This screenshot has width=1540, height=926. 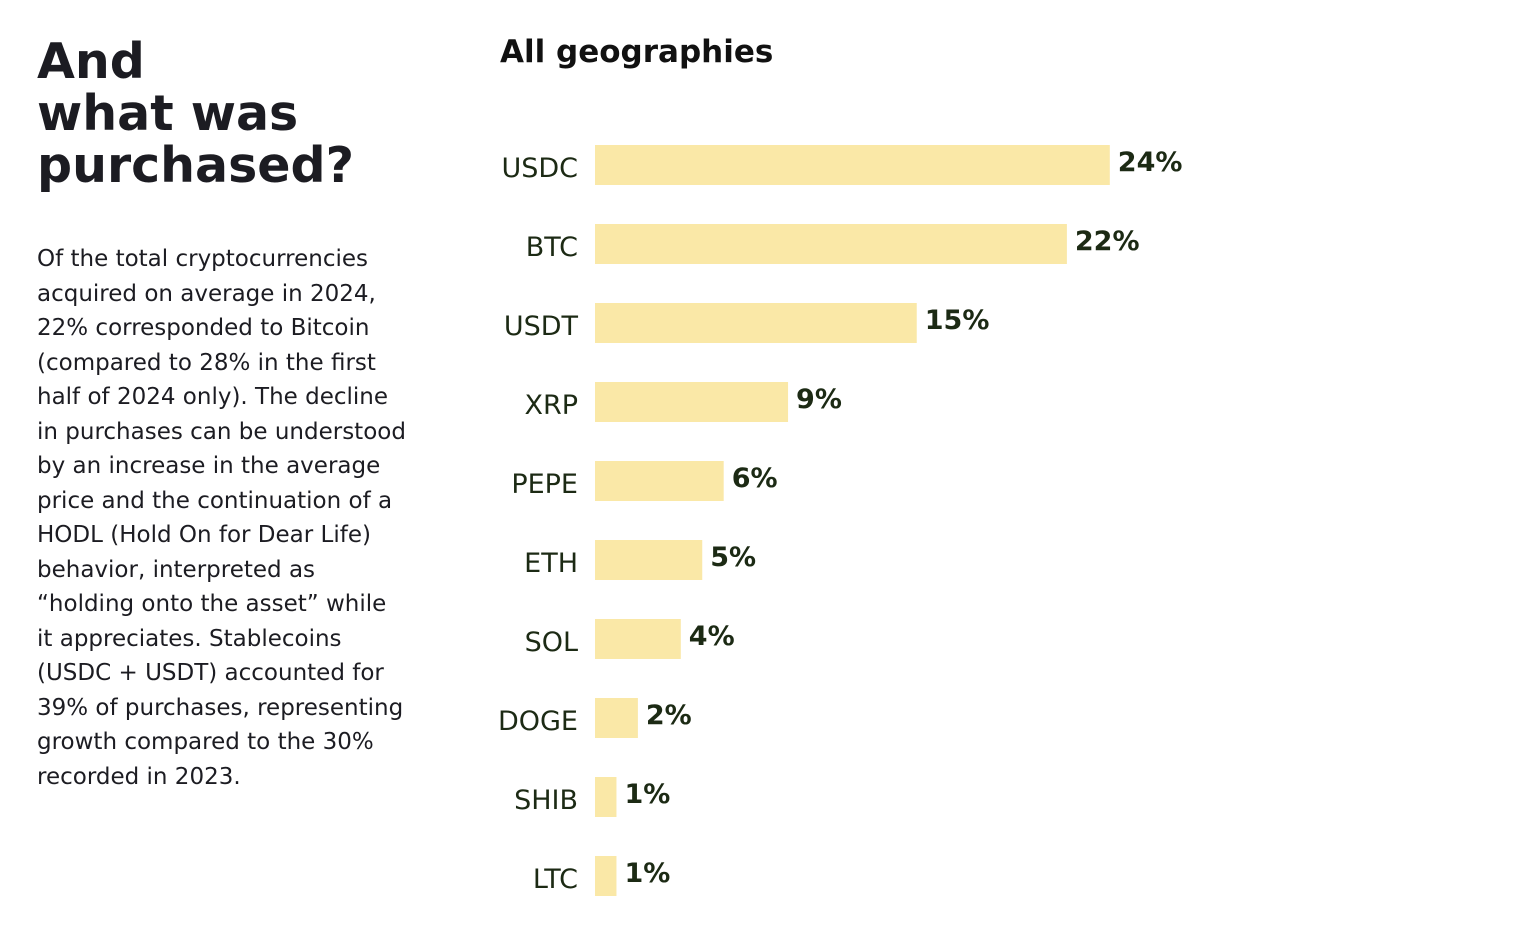 What do you see at coordinates (606, 876) in the screenshot?
I see `bar-ltc` at bounding box center [606, 876].